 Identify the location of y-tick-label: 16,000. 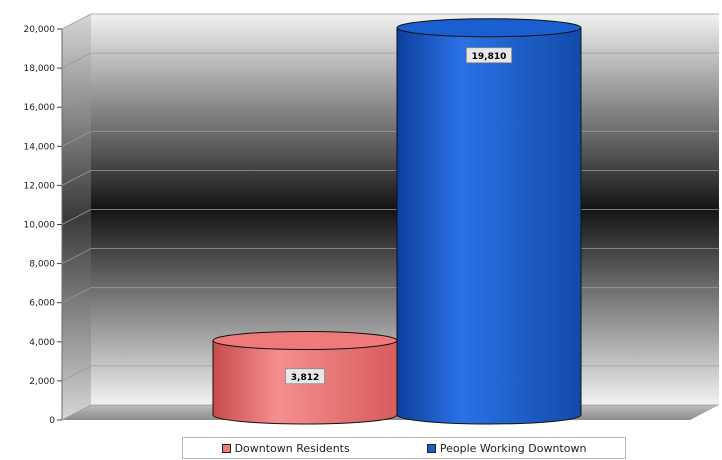
(40, 108).